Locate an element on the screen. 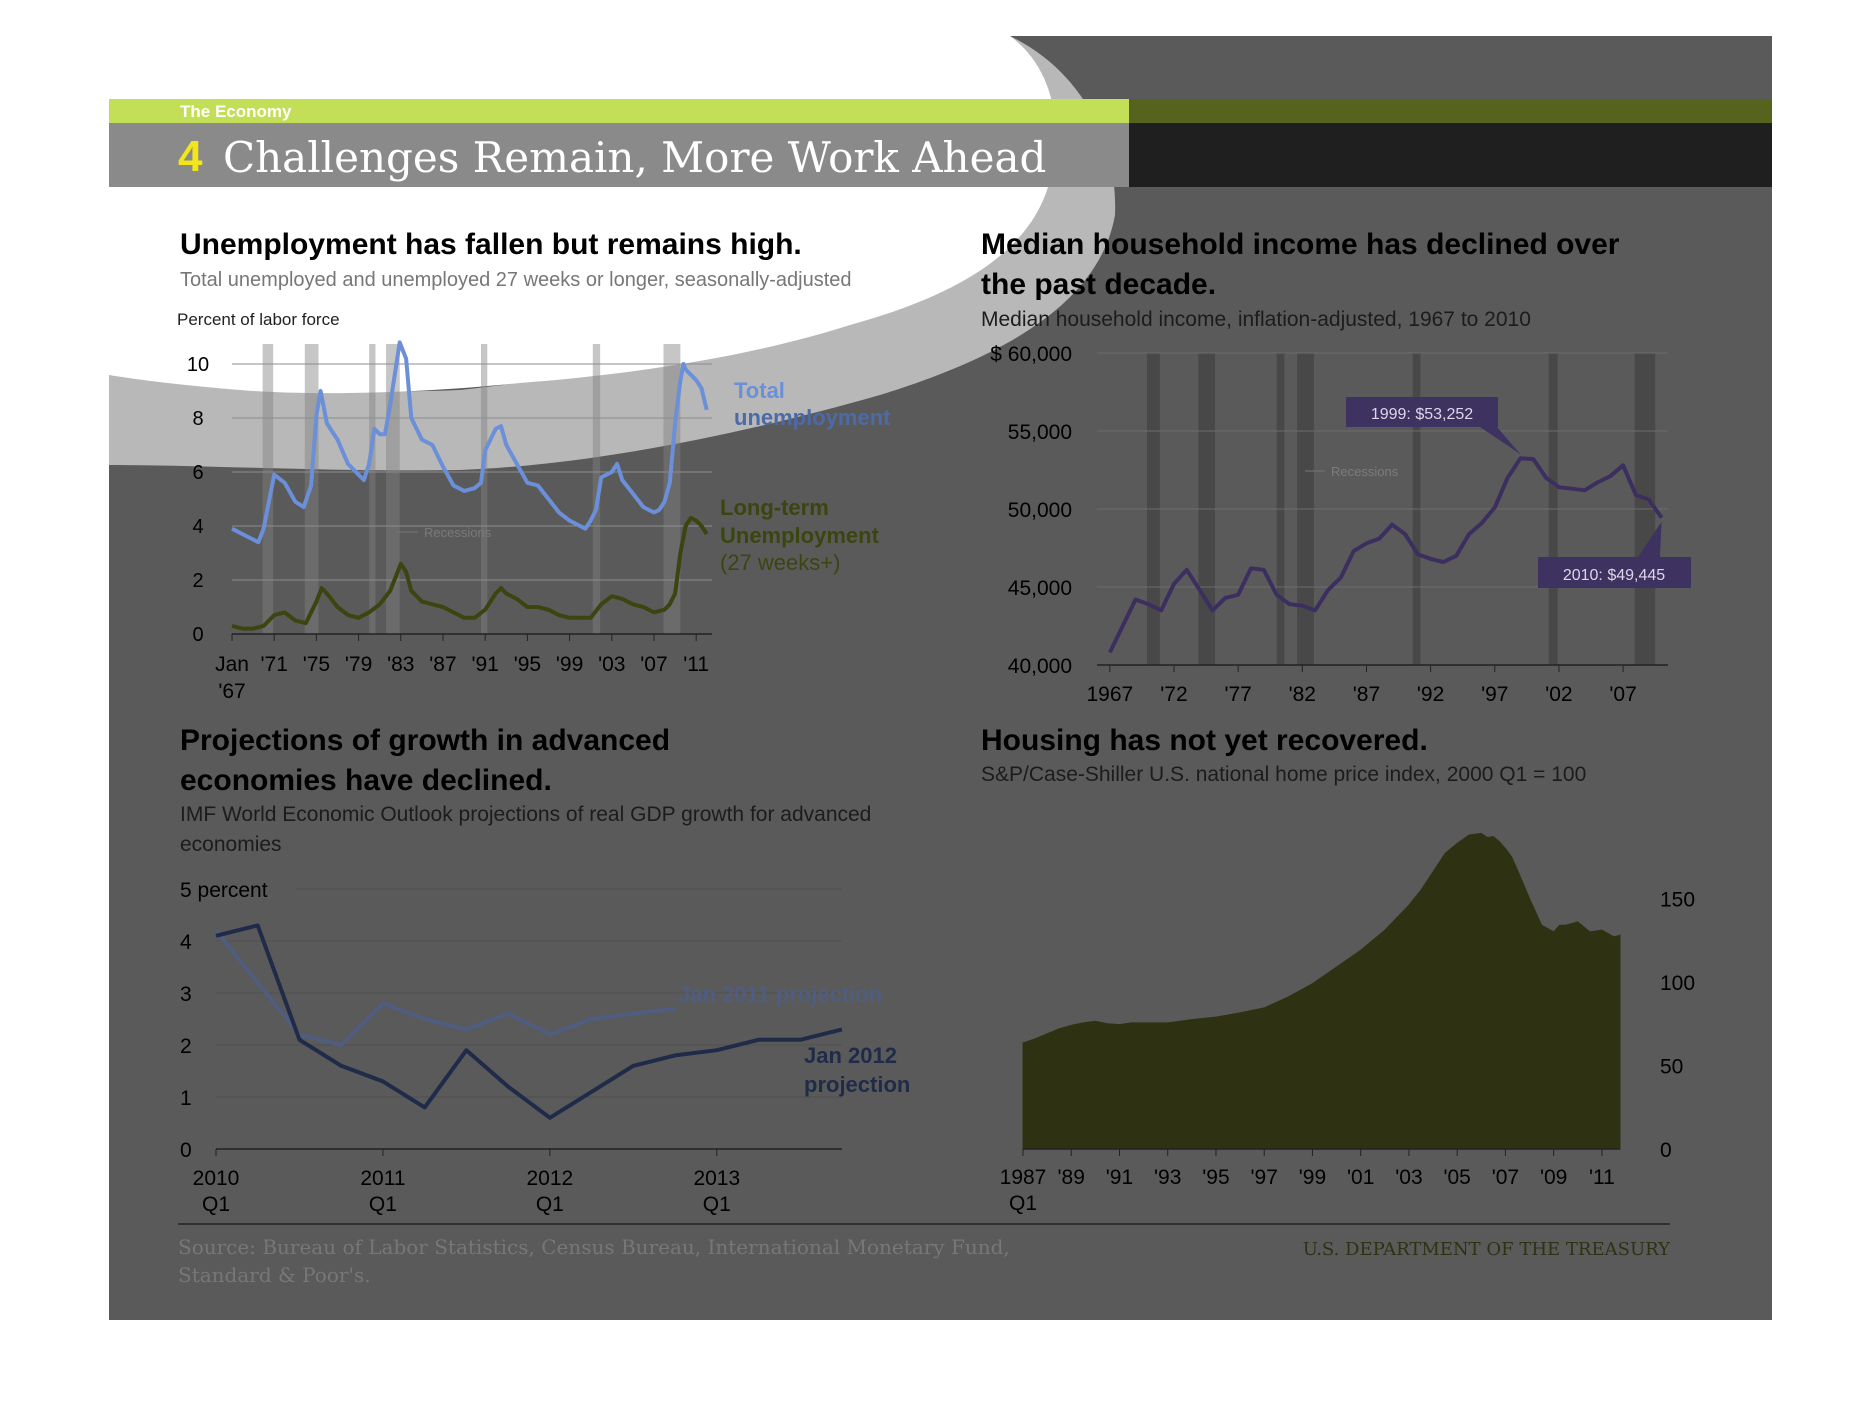  callout-label-2010: 2010: $49,445 is located at coordinates (1614, 575).